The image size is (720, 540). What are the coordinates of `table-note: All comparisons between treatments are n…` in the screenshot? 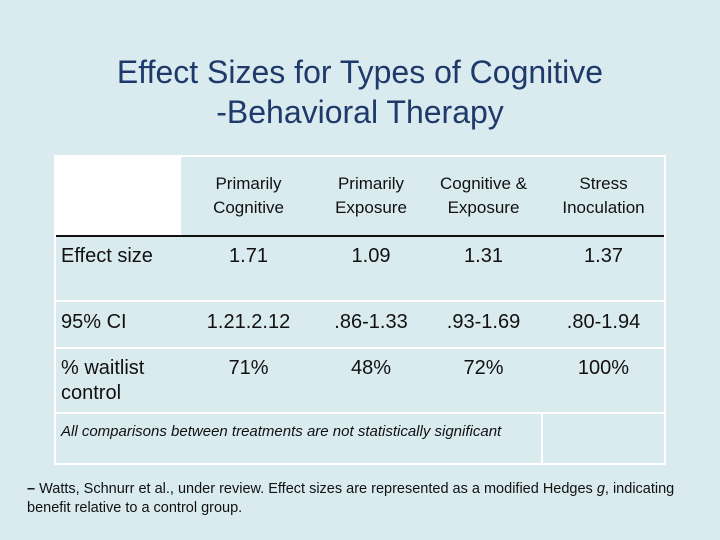 It's located at (281, 431).